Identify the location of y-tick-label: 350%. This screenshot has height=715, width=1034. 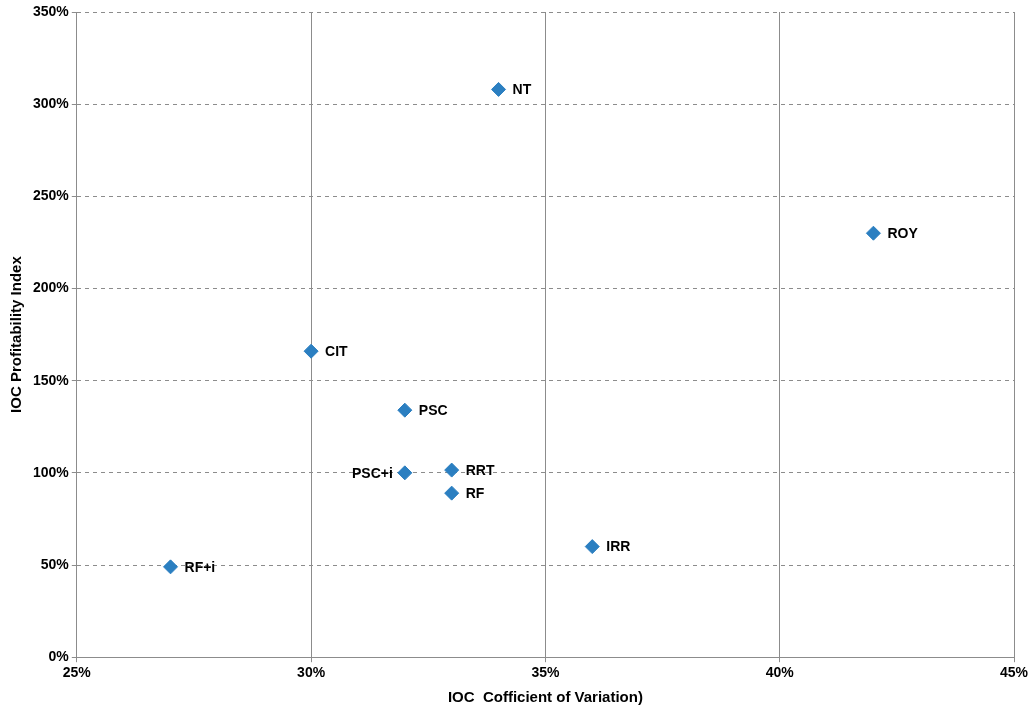
(51, 10).